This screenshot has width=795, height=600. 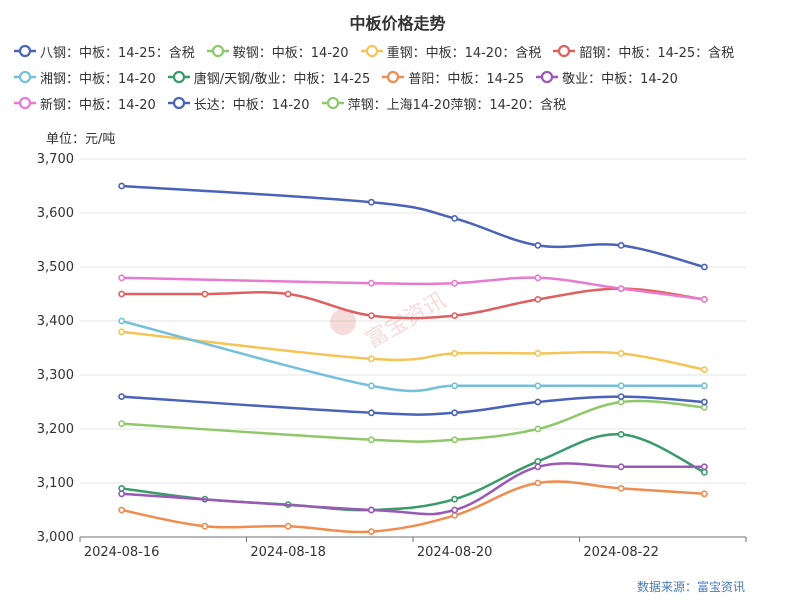 What do you see at coordinates (643, 51) in the screenshot?
I see `legend-item: 韶钢：中板：14-25：含税` at bounding box center [643, 51].